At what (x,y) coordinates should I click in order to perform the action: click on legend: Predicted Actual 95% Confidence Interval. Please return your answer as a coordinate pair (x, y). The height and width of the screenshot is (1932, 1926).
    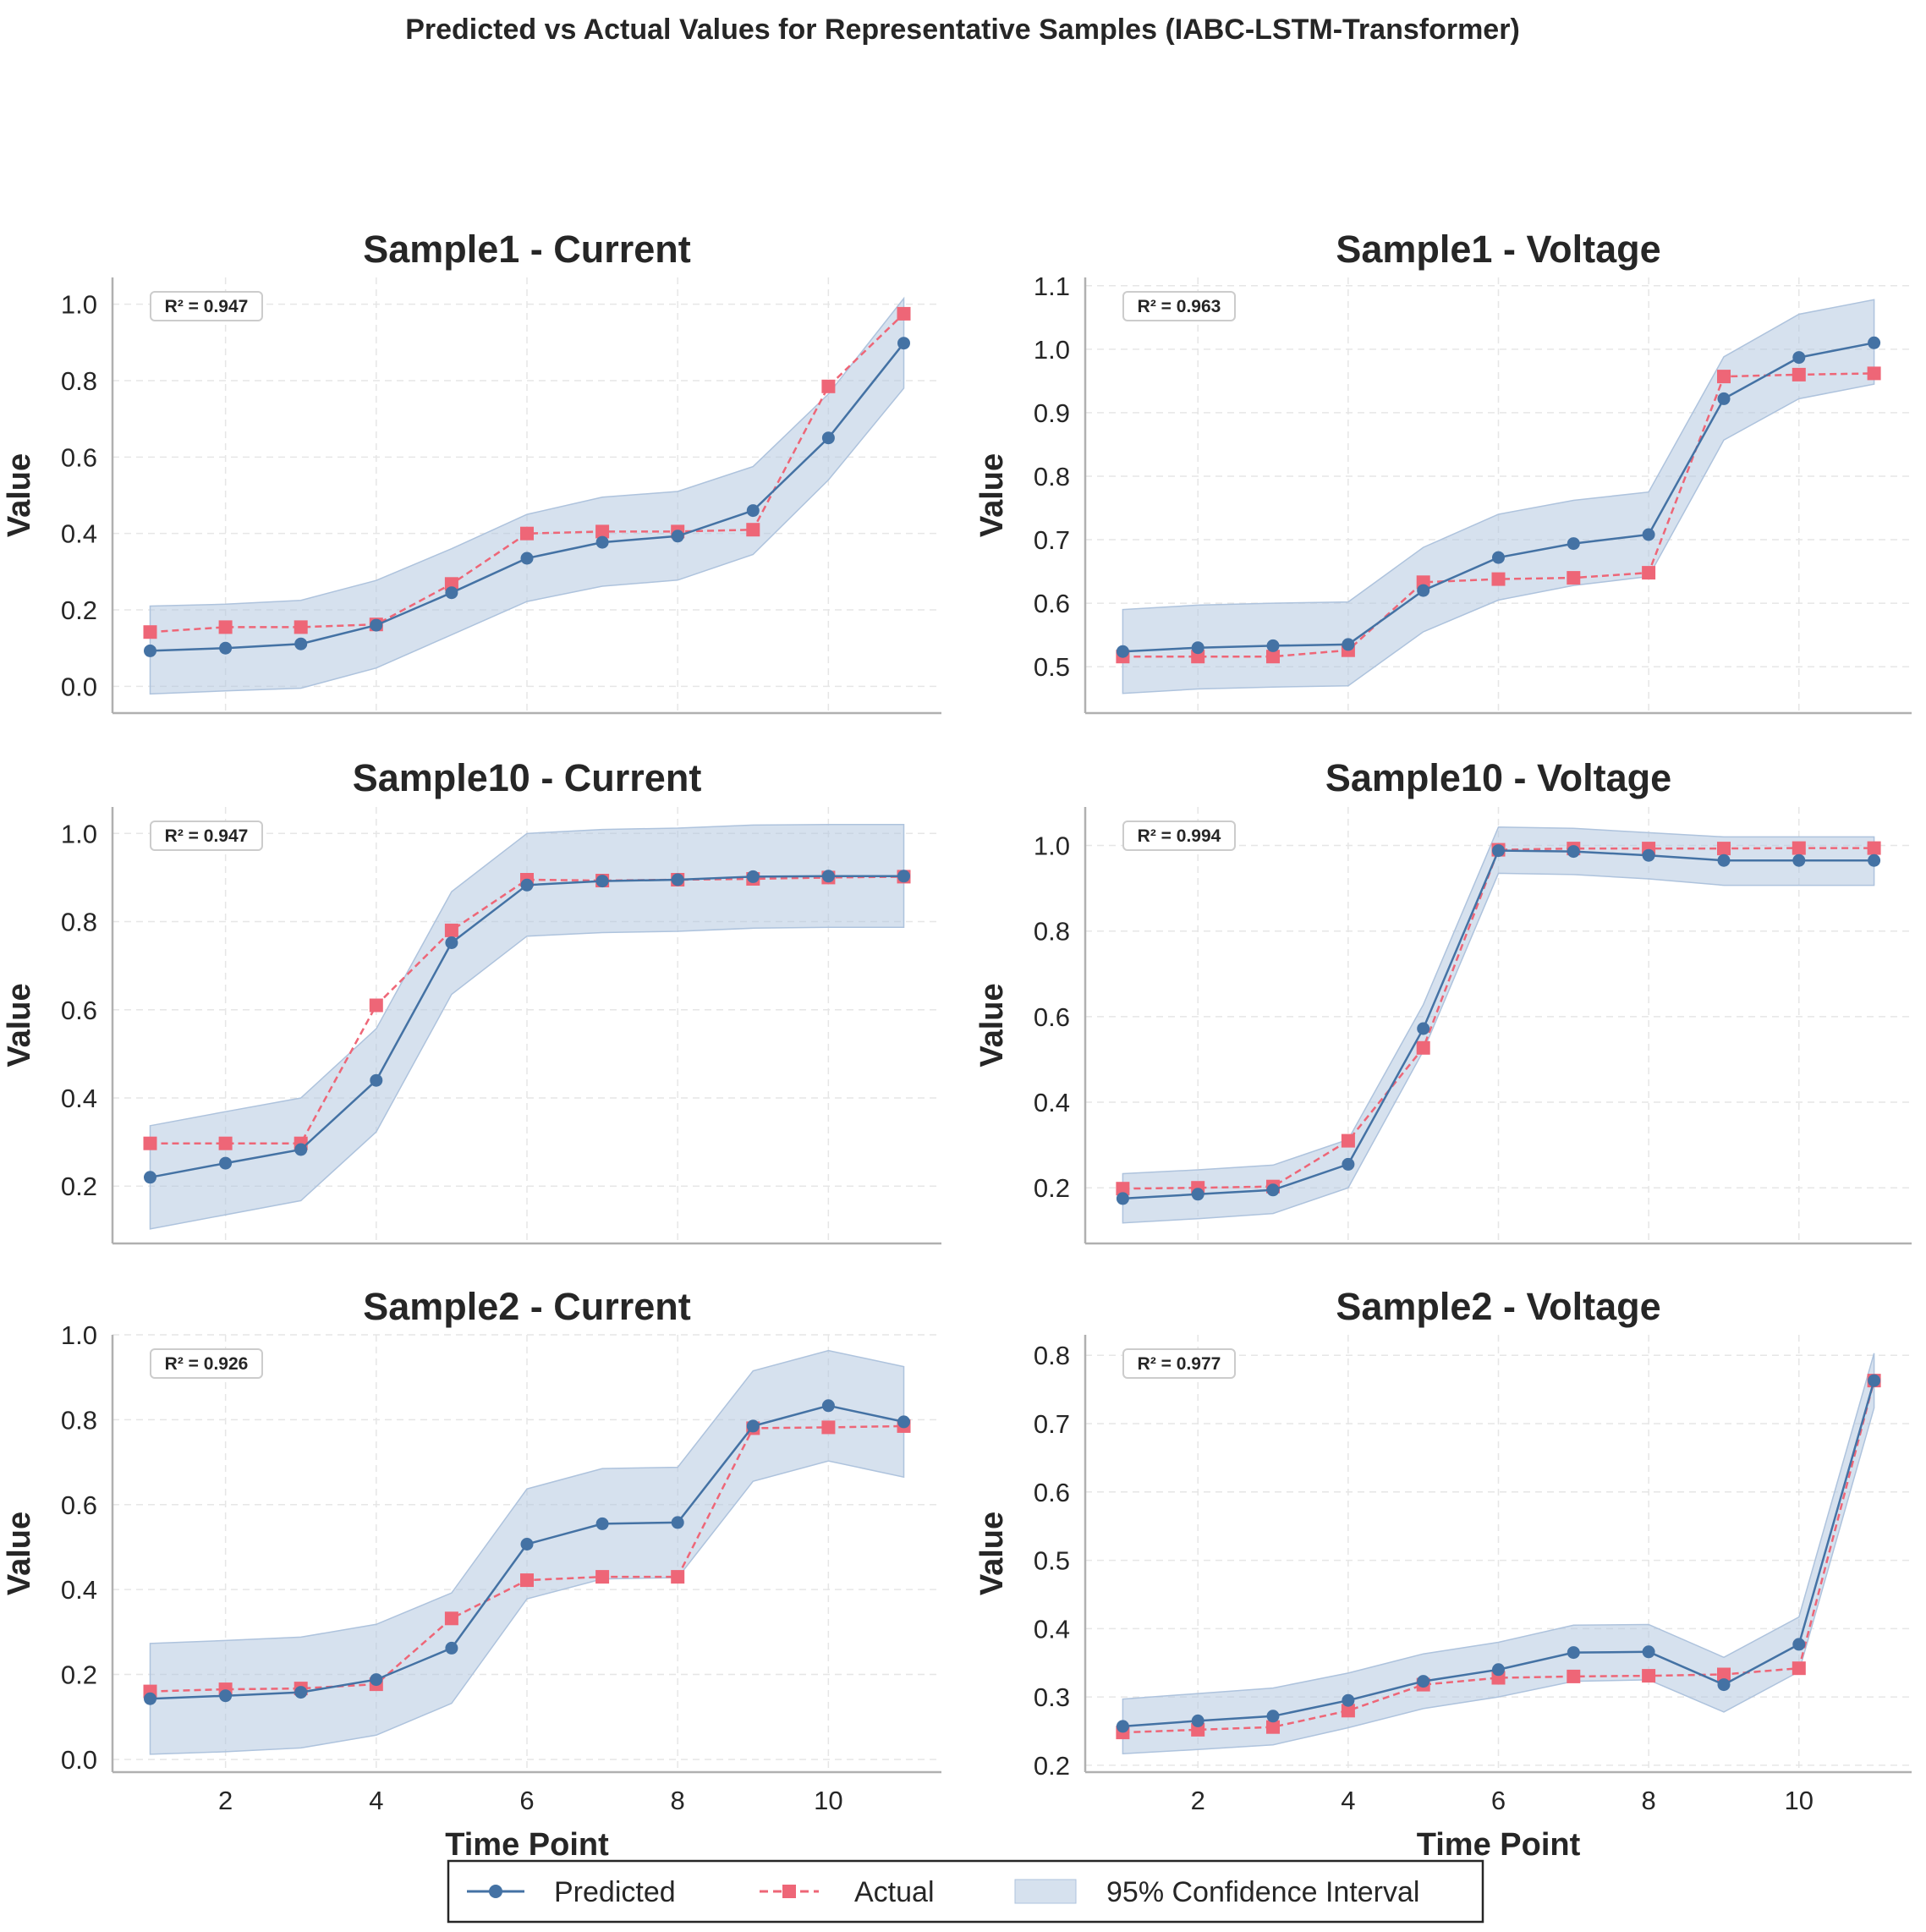
    Looking at the image, I should click on (965, 1892).